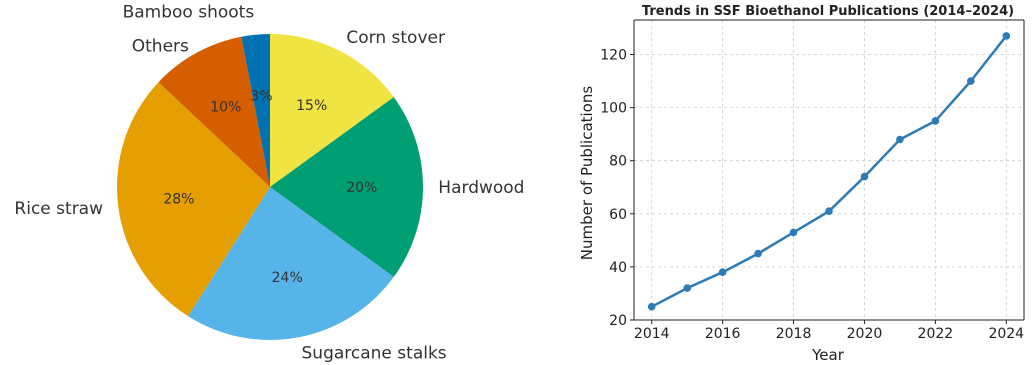 The image size is (1034, 365). Describe the element at coordinates (374, 353) in the screenshot. I see `pie-category-label-sugarcane-stalks: Sugarcane stalks` at that location.